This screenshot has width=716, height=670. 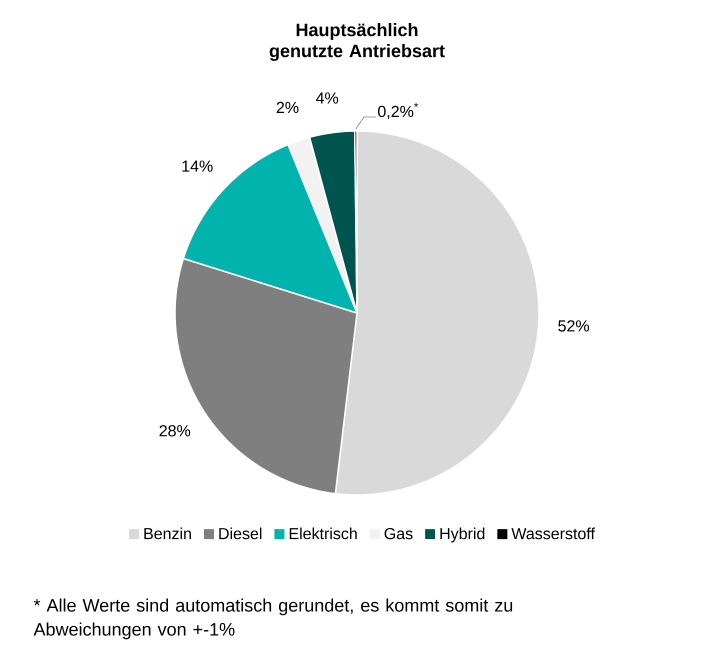 I want to click on data-label: 4%, so click(x=327, y=98).